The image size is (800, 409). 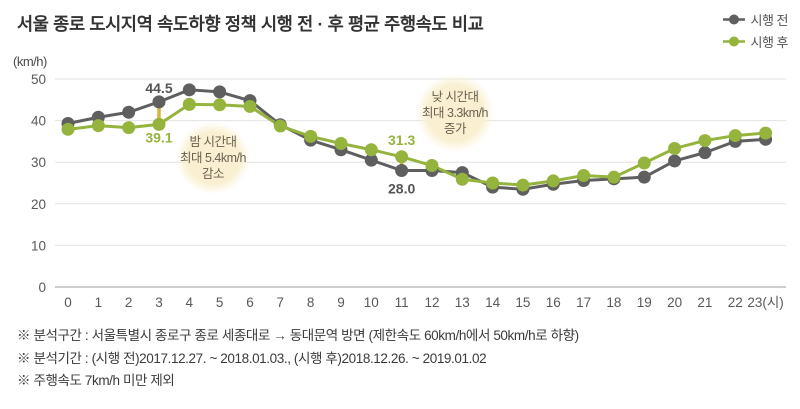 I want to click on x-tick-17: 17, so click(x=583, y=302).